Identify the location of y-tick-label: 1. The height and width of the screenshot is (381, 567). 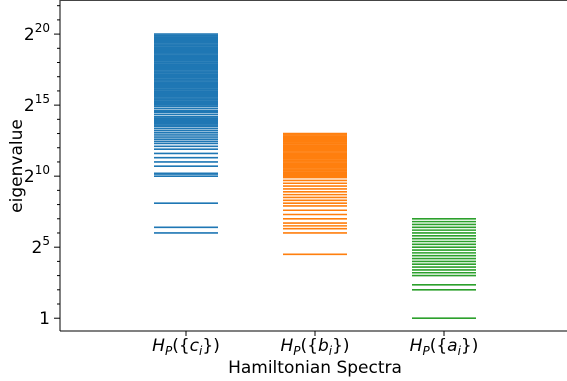
(44, 319).